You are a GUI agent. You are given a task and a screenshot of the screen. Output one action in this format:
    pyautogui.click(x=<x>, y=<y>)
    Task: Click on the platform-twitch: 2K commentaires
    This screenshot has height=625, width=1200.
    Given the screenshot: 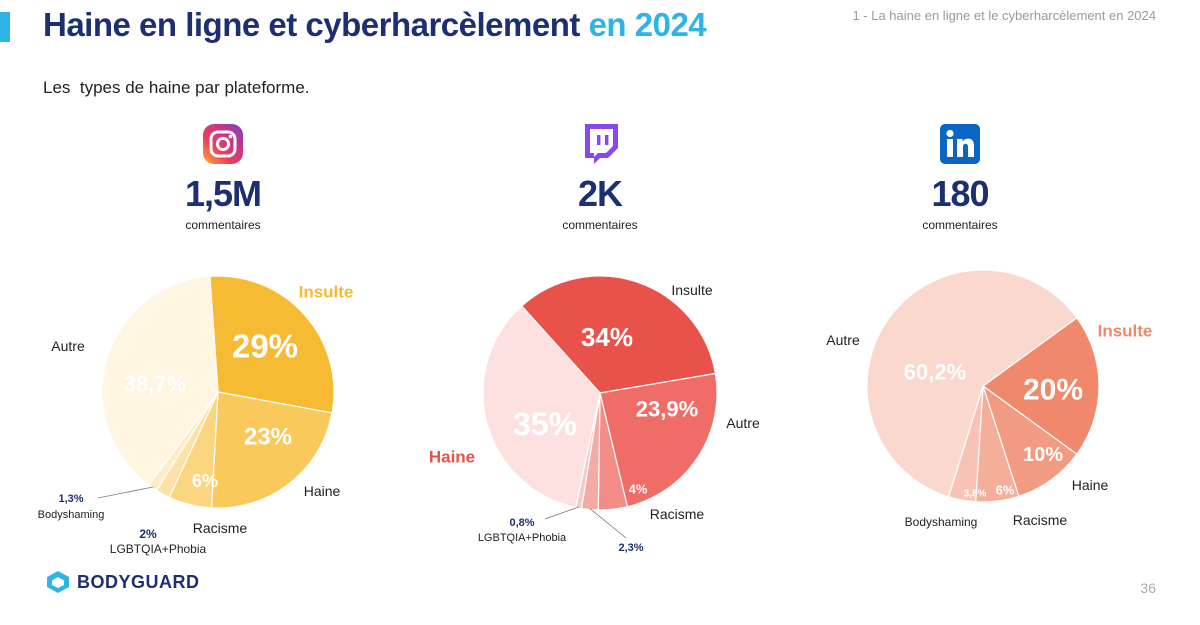 What is the action you would take?
    pyautogui.click(x=600, y=176)
    